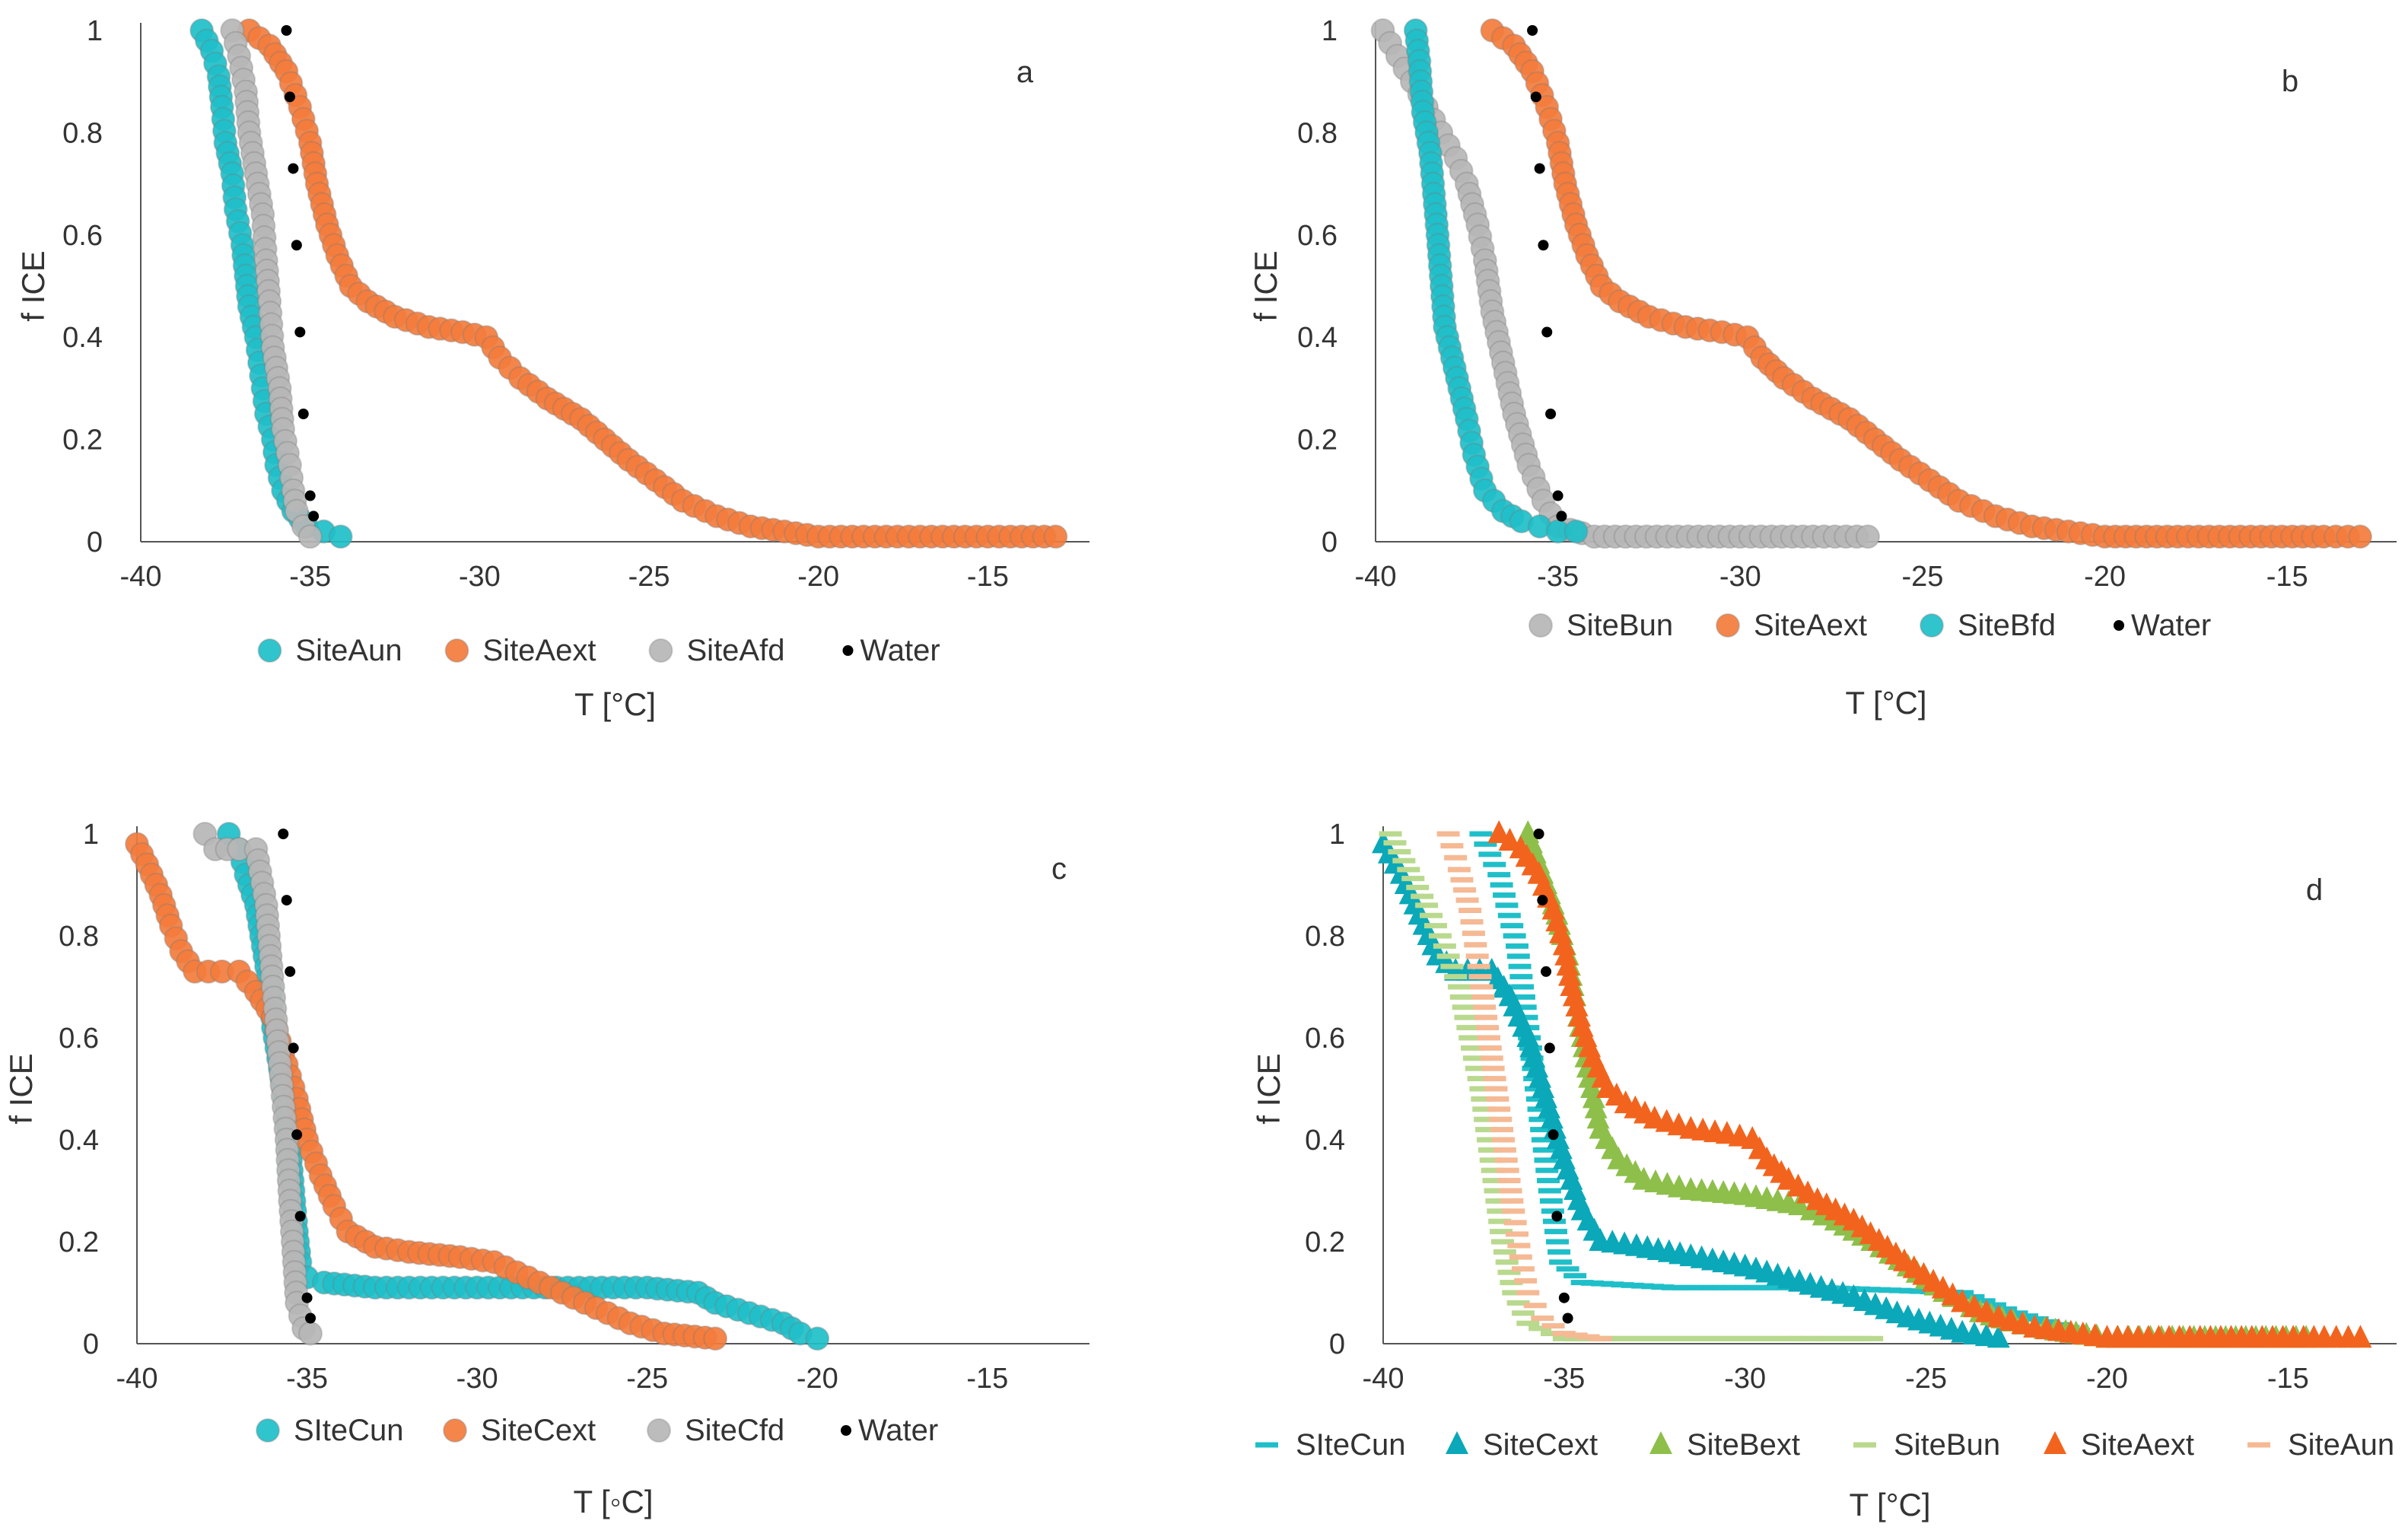 The width and height of the screenshot is (2408, 1540). Describe the element at coordinates (649, 577) in the screenshot. I see `x-tick-label: -25` at that location.